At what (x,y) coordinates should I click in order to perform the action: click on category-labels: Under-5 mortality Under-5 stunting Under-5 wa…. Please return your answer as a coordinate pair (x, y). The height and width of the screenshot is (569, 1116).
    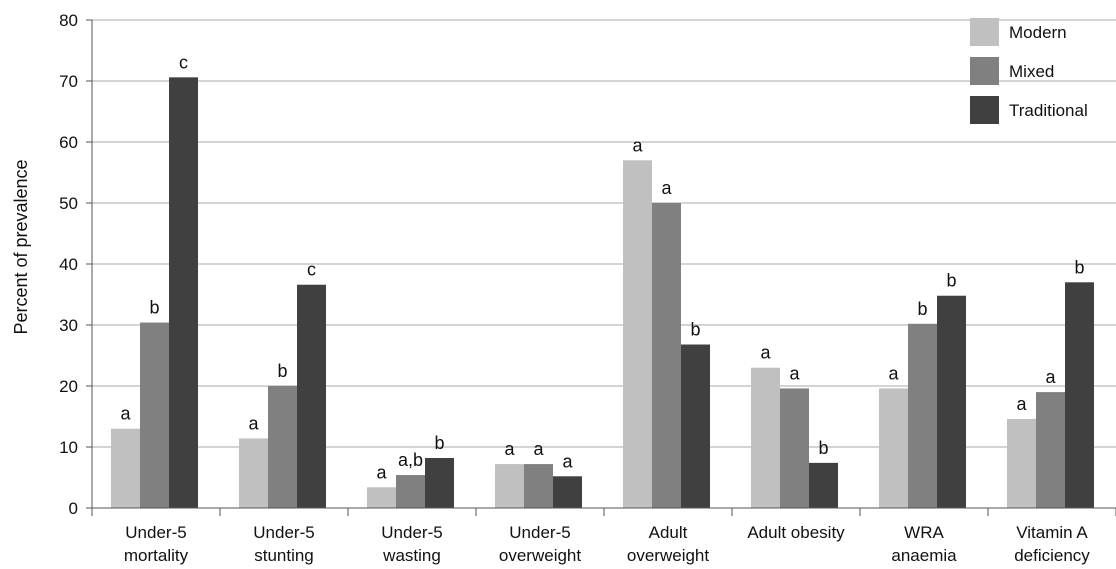
    Looking at the image, I should click on (607, 544).